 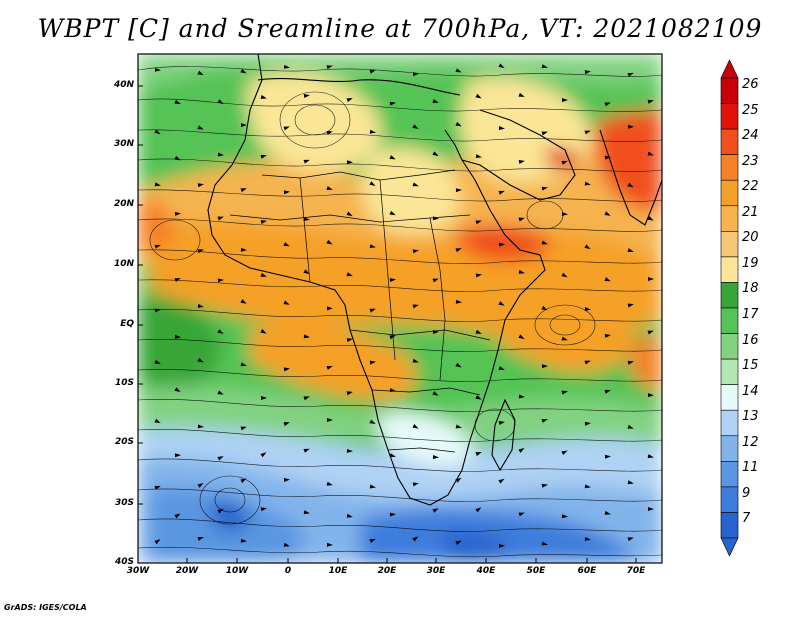 What do you see at coordinates (729, 69) in the screenshot?
I see `colorbar-max-triangle` at bounding box center [729, 69].